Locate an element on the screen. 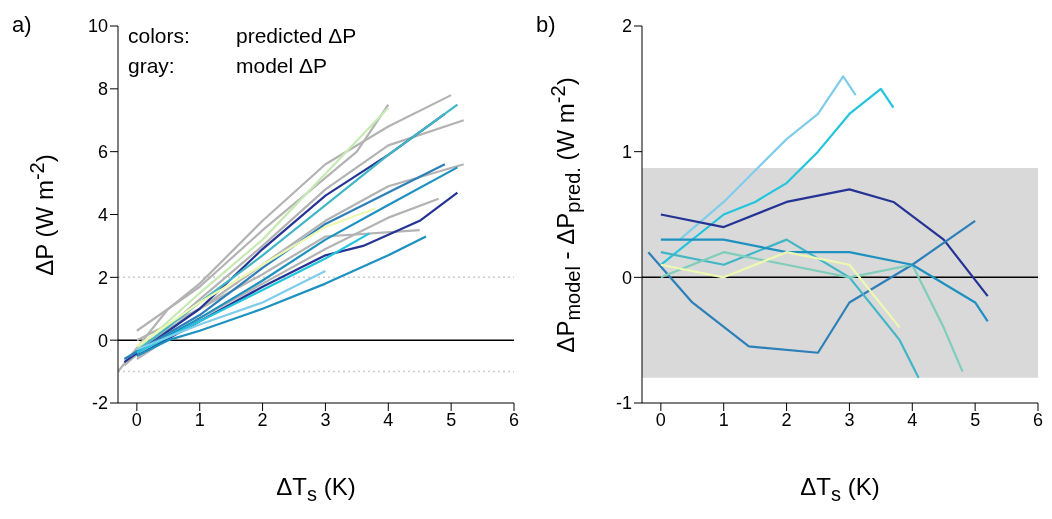 The height and width of the screenshot is (519, 1052). annotation: model ΔP is located at coordinates (282, 66).